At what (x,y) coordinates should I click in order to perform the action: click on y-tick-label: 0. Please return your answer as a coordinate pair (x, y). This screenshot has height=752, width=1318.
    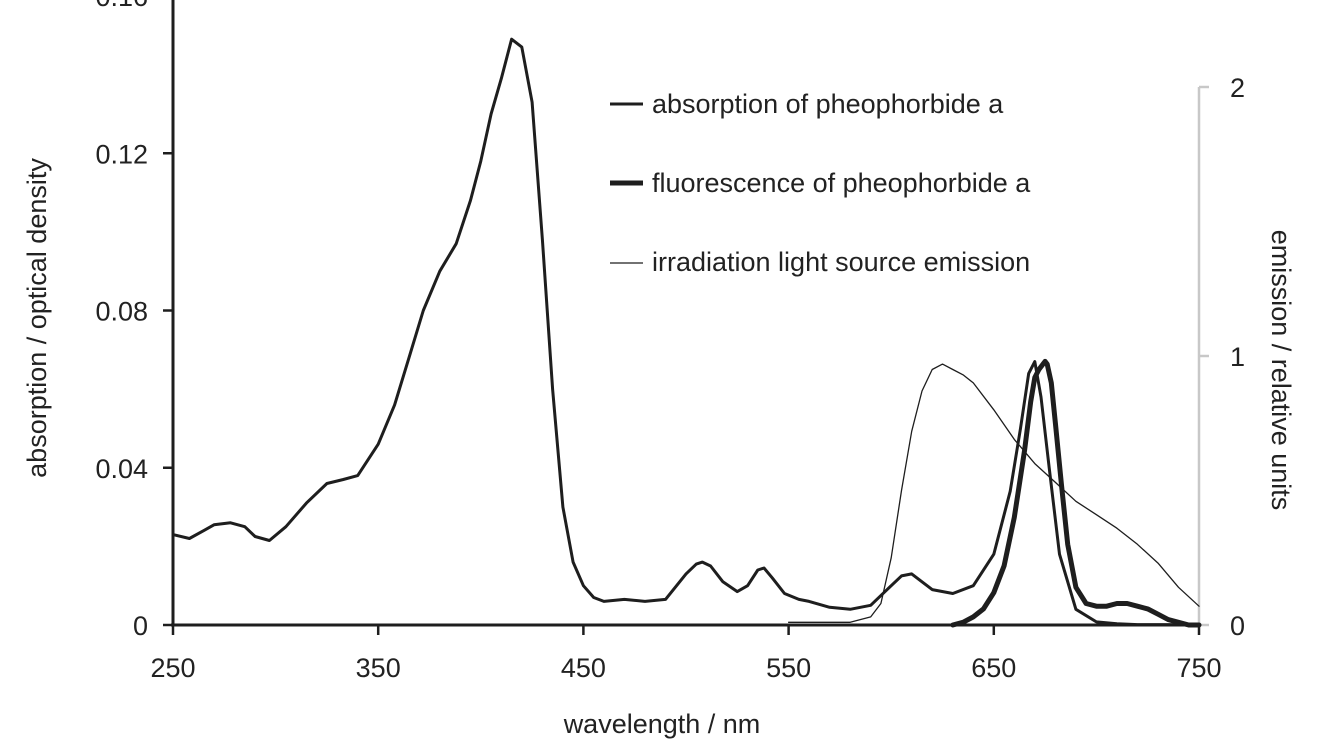
    Looking at the image, I should click on (140, 626).